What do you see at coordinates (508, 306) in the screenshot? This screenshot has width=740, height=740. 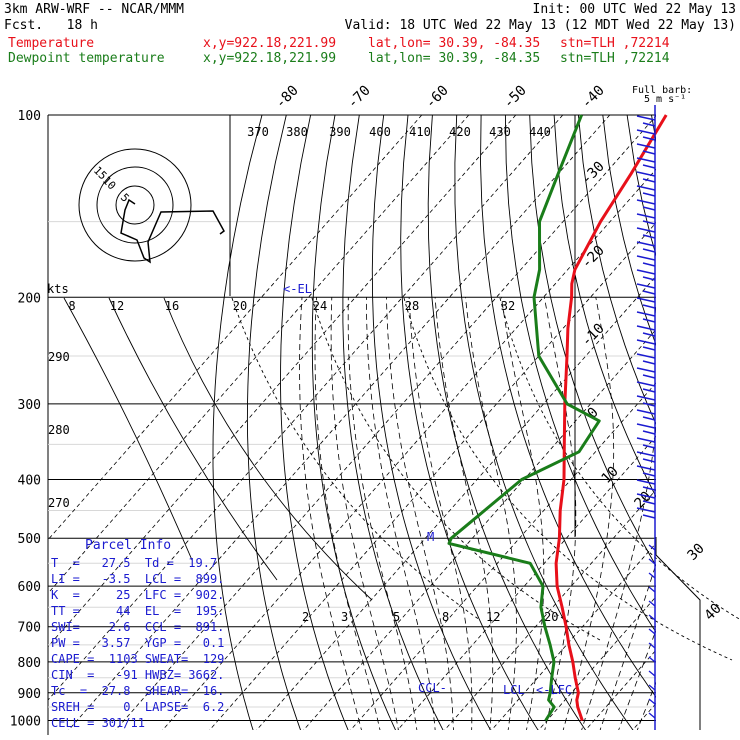 I see `wind-ring-label-32: 32` at bounding box center [508, 306].